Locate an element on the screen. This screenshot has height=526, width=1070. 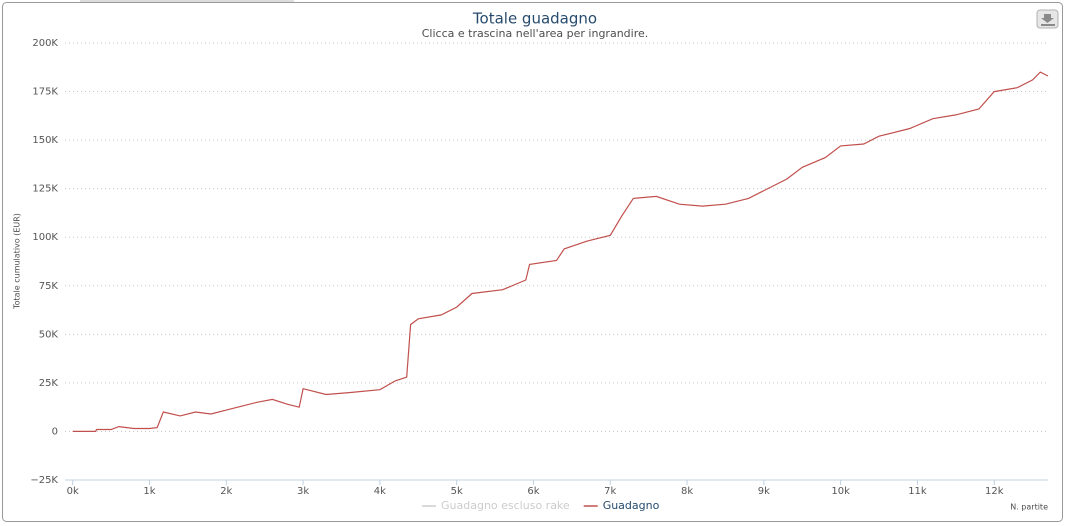
x-axis-label: N. partite is located at coordinates (1029, 507).